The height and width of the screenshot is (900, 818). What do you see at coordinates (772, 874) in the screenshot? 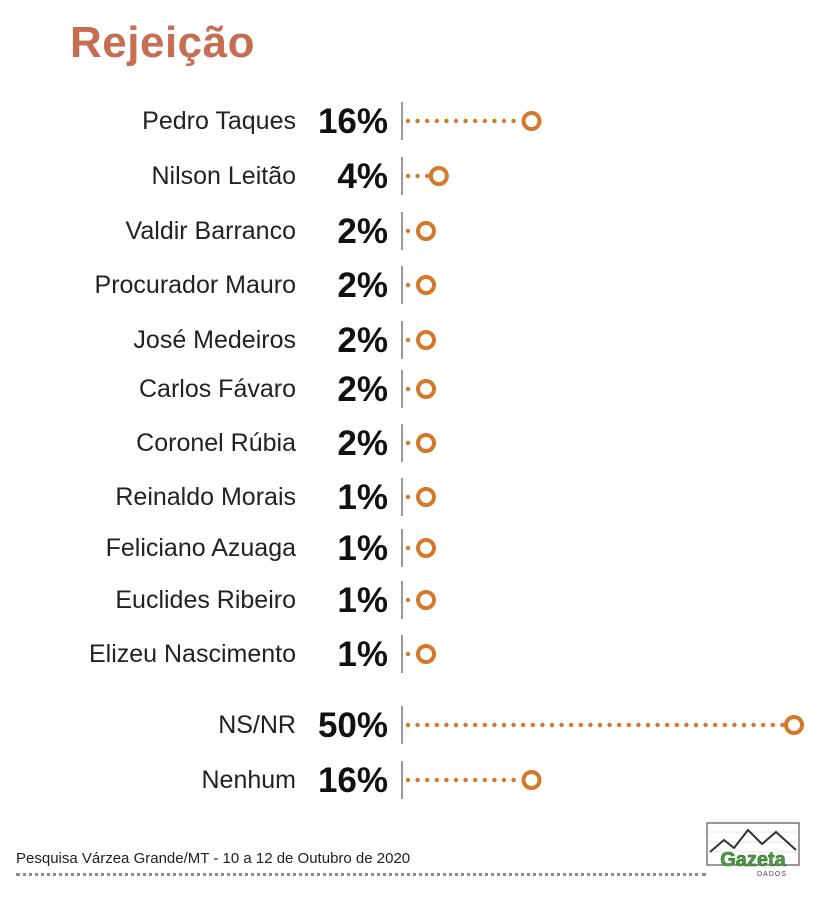
I see `logo-sub: DADOS` at bounding box center [772, 874].